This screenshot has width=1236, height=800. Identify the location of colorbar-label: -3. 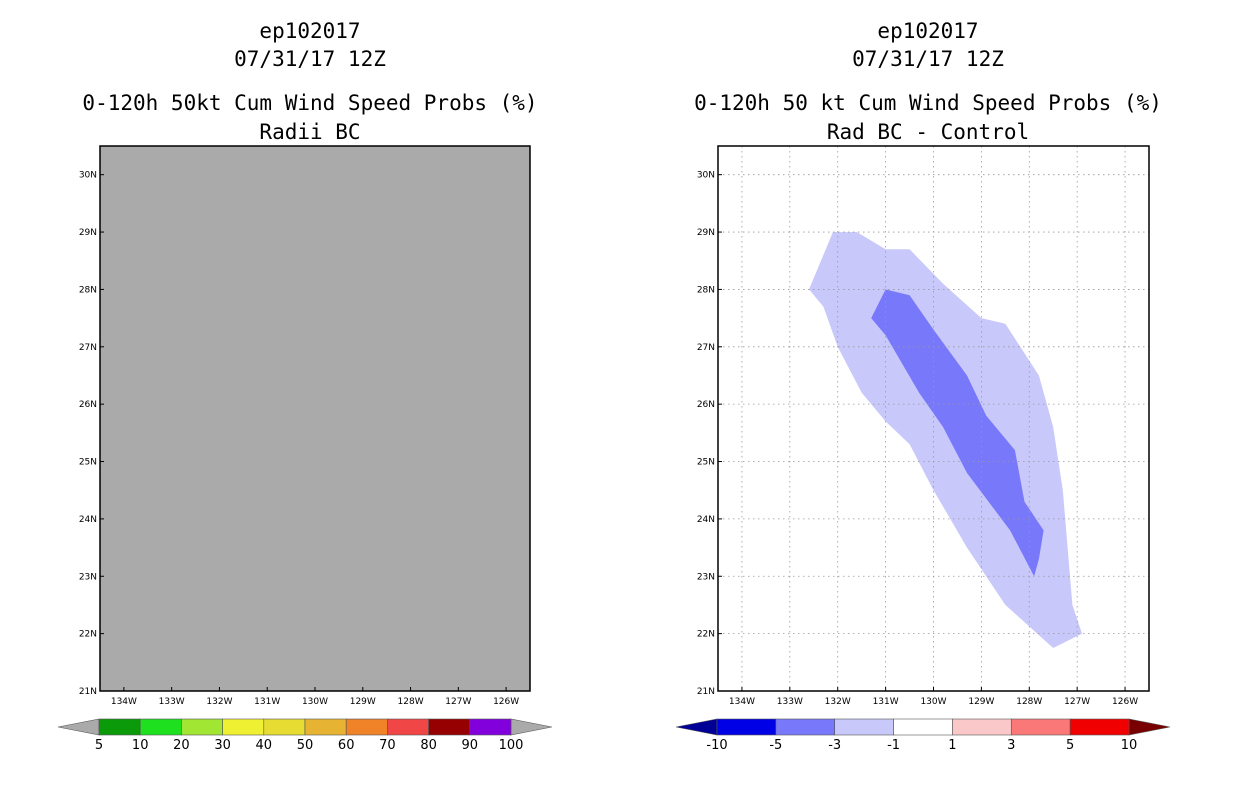
(834, 745).